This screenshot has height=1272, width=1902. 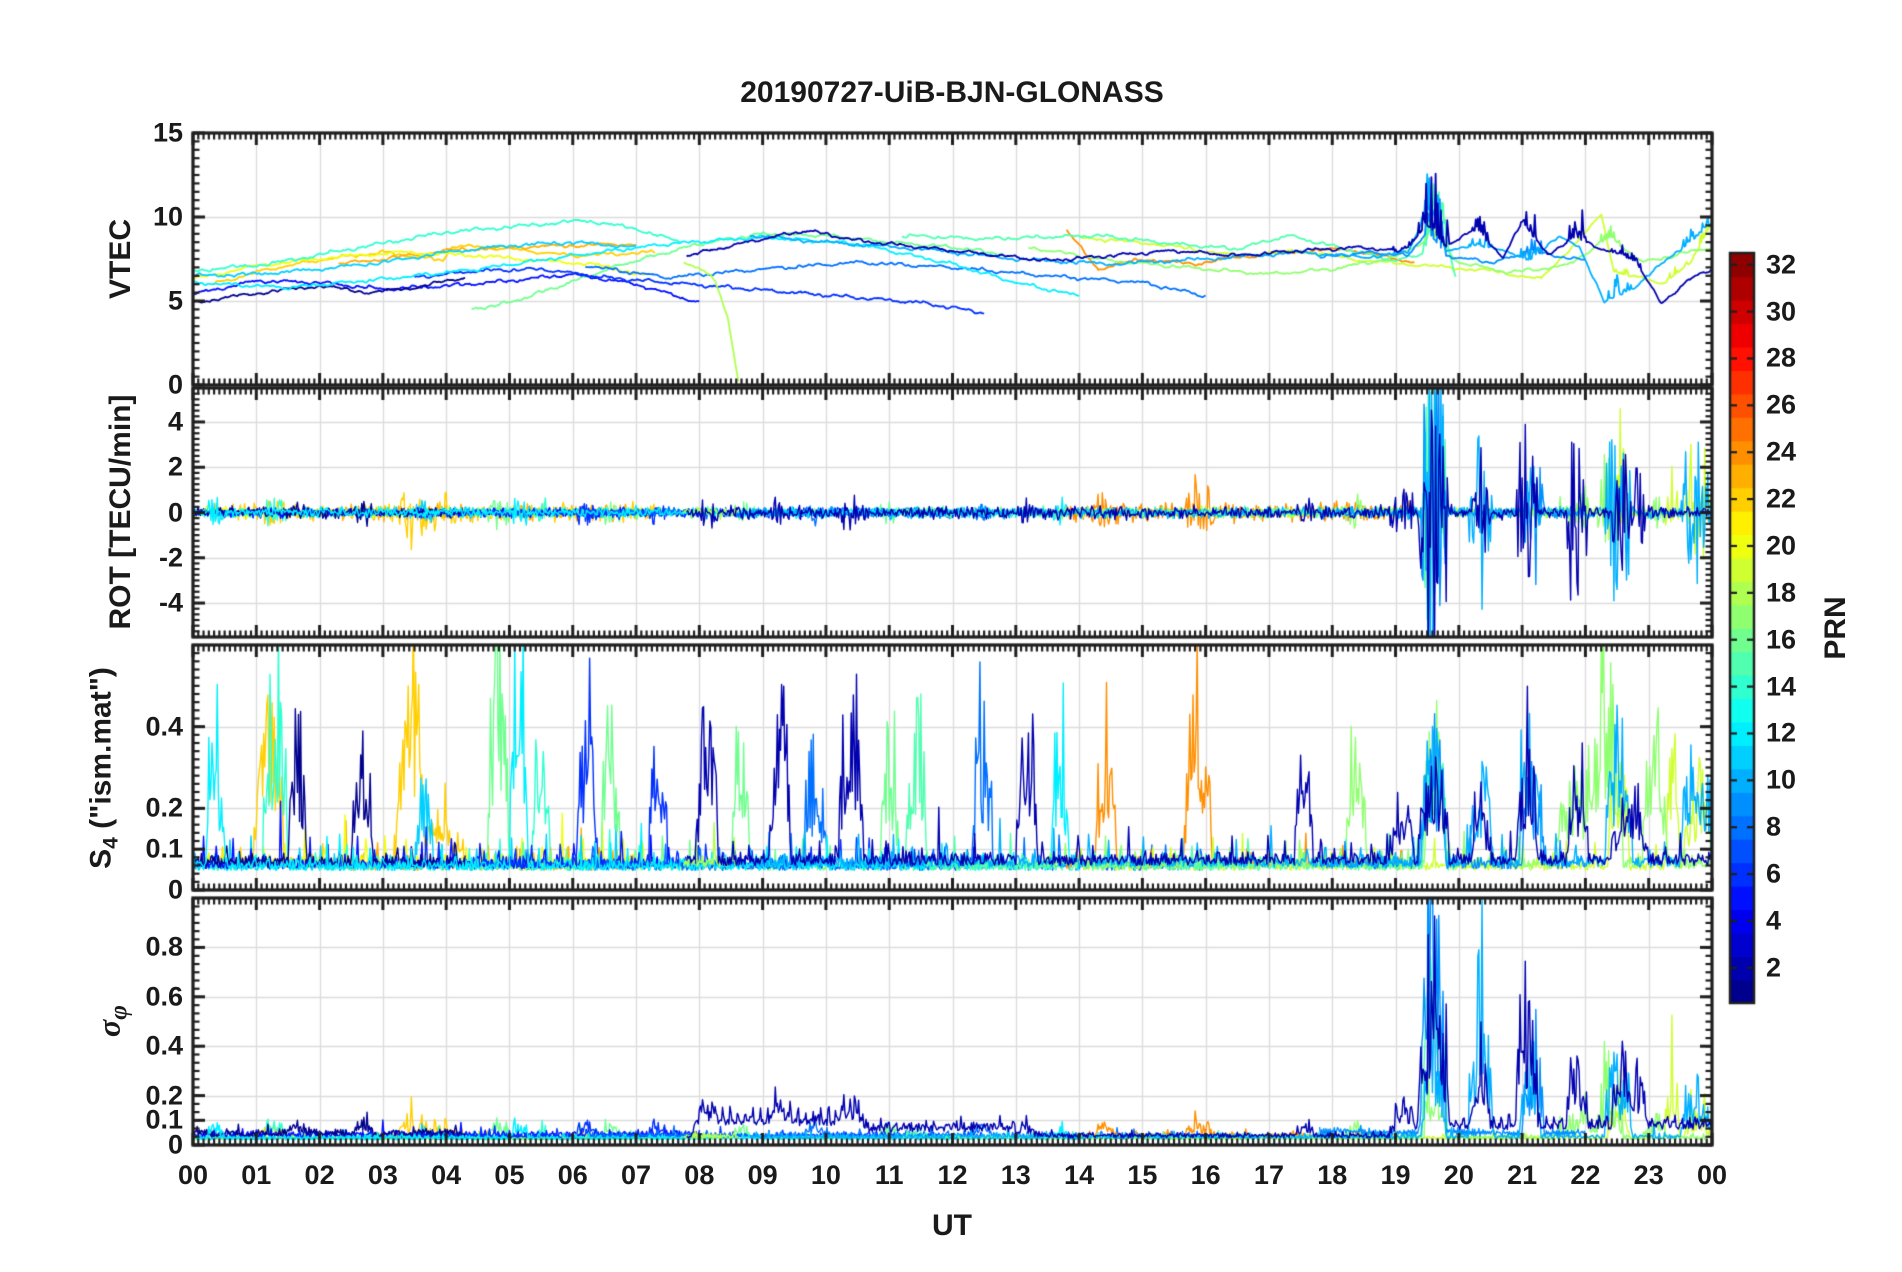 I want to click on colorbar-tick-label: 10, so click(x=1781, y=779).